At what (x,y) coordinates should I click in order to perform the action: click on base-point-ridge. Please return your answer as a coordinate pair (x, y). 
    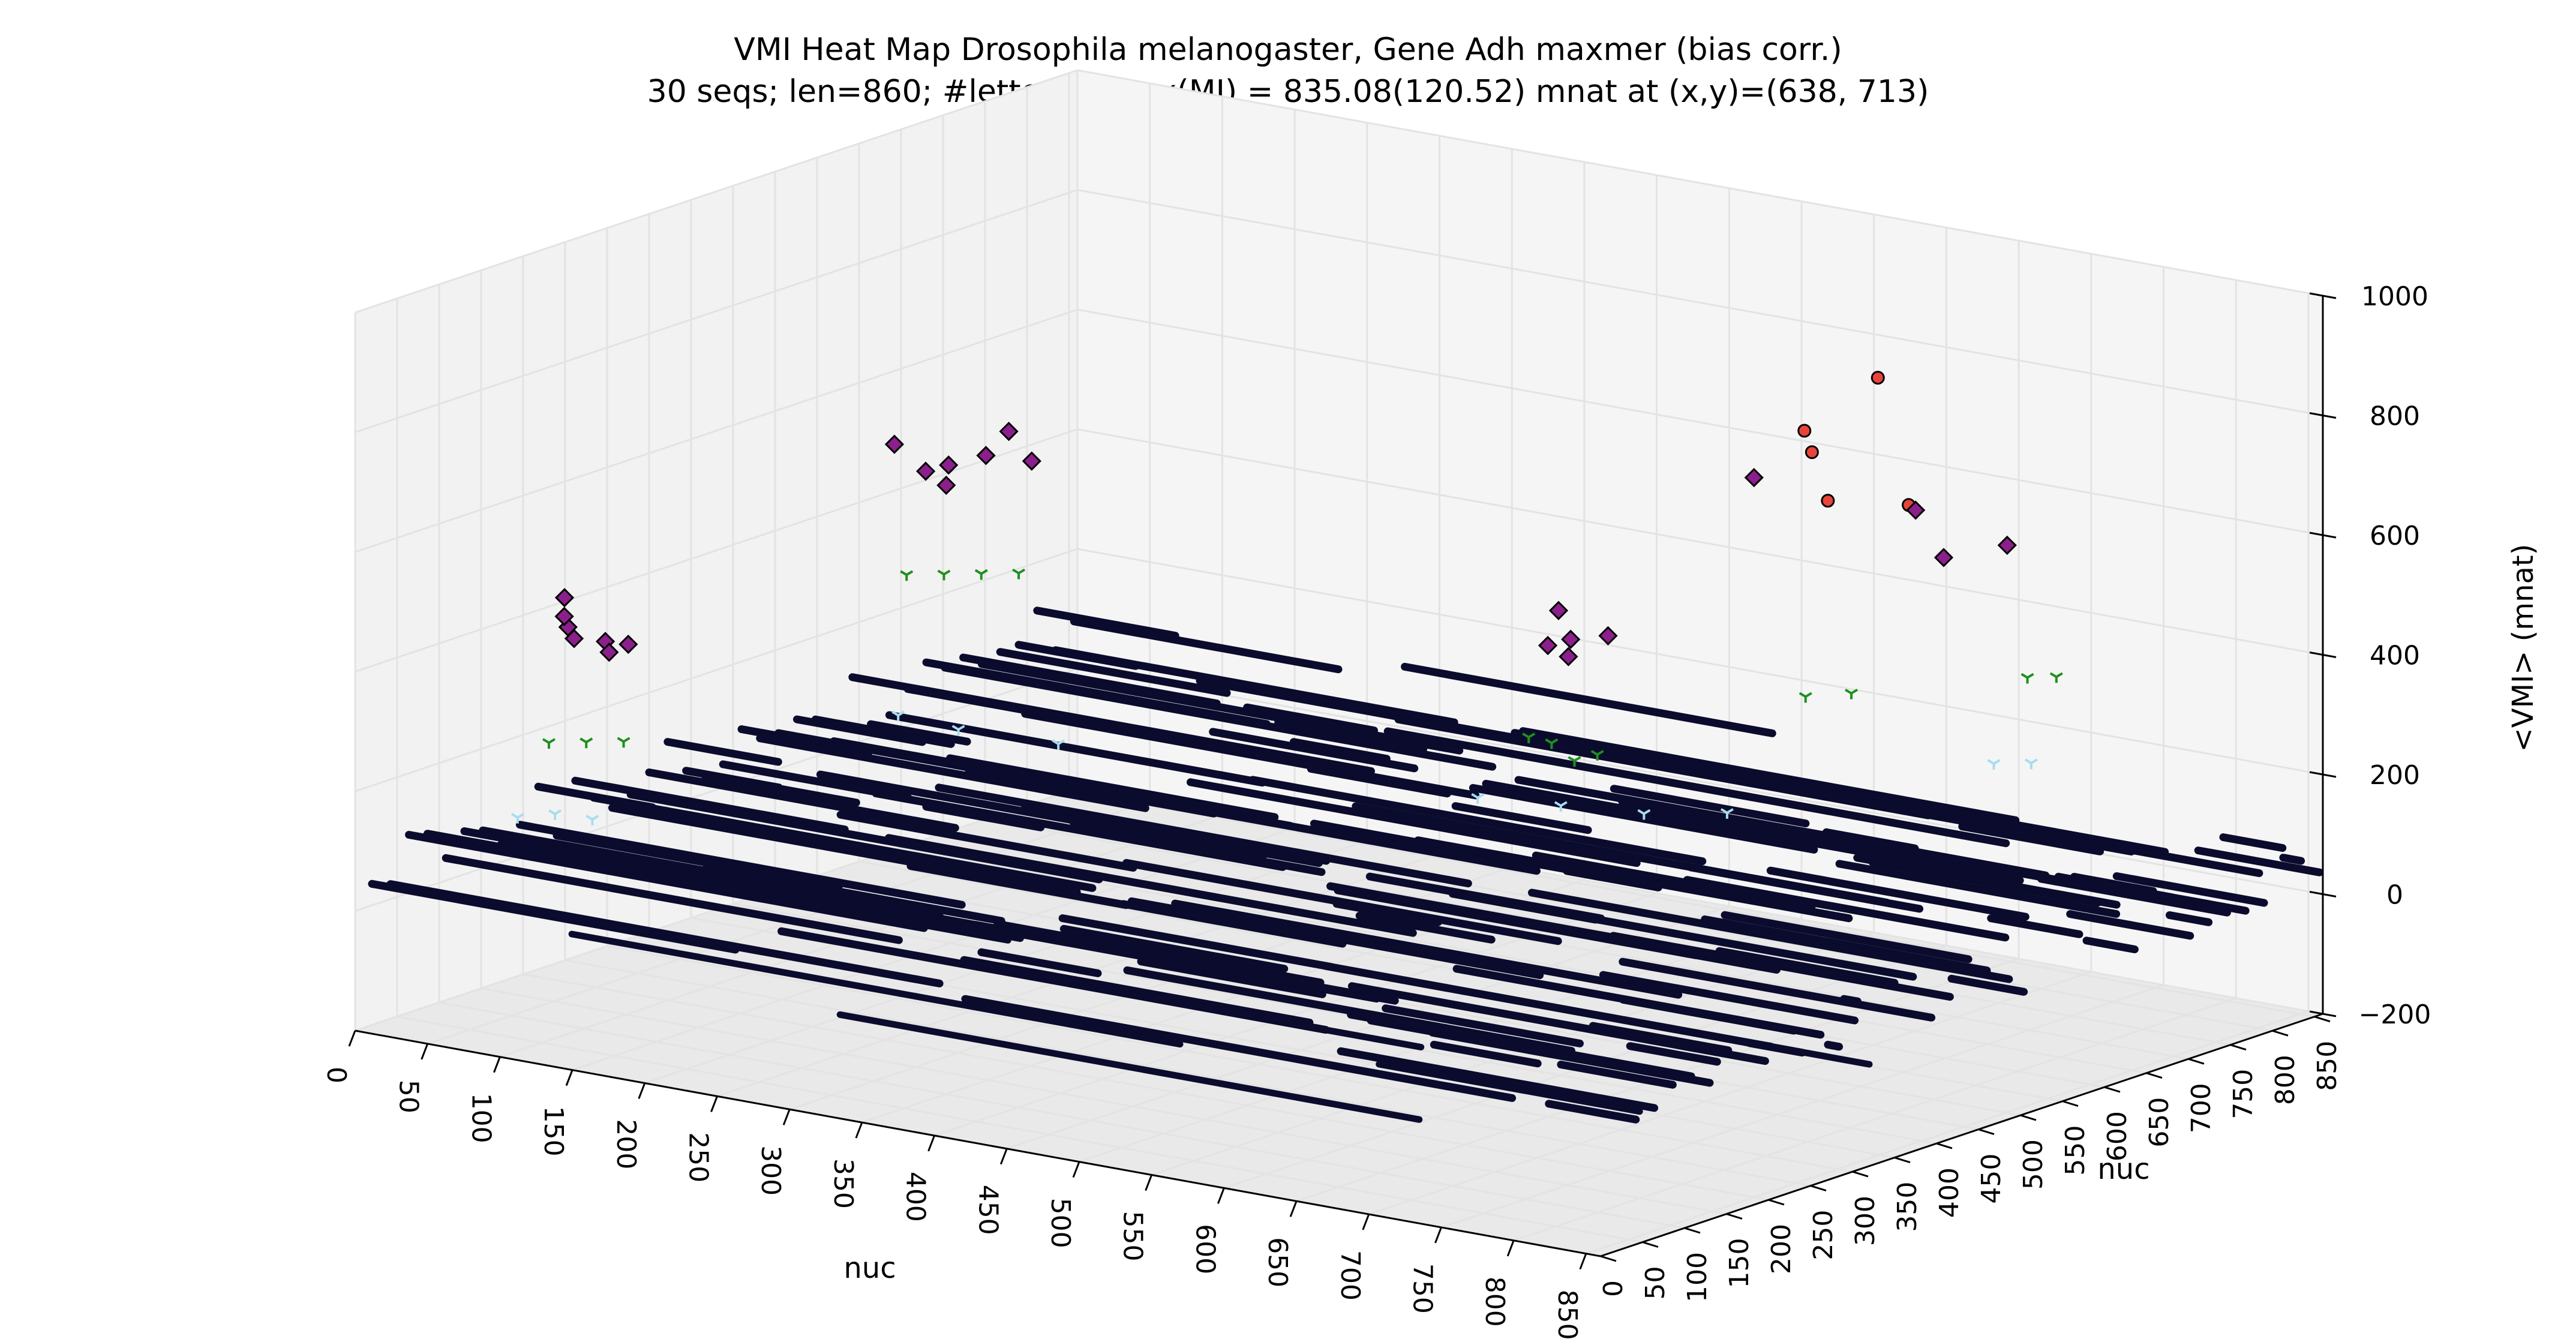
    Looking at the image, I should click on (1130, 1067).